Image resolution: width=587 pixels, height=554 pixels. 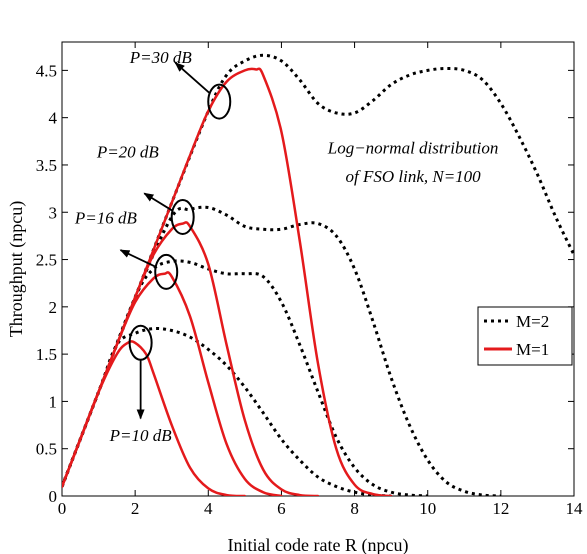 What do you see at coordinates (62, 508) in the screenshot?
I see `x-tick-label: 0` at bounding box center [62, 508].